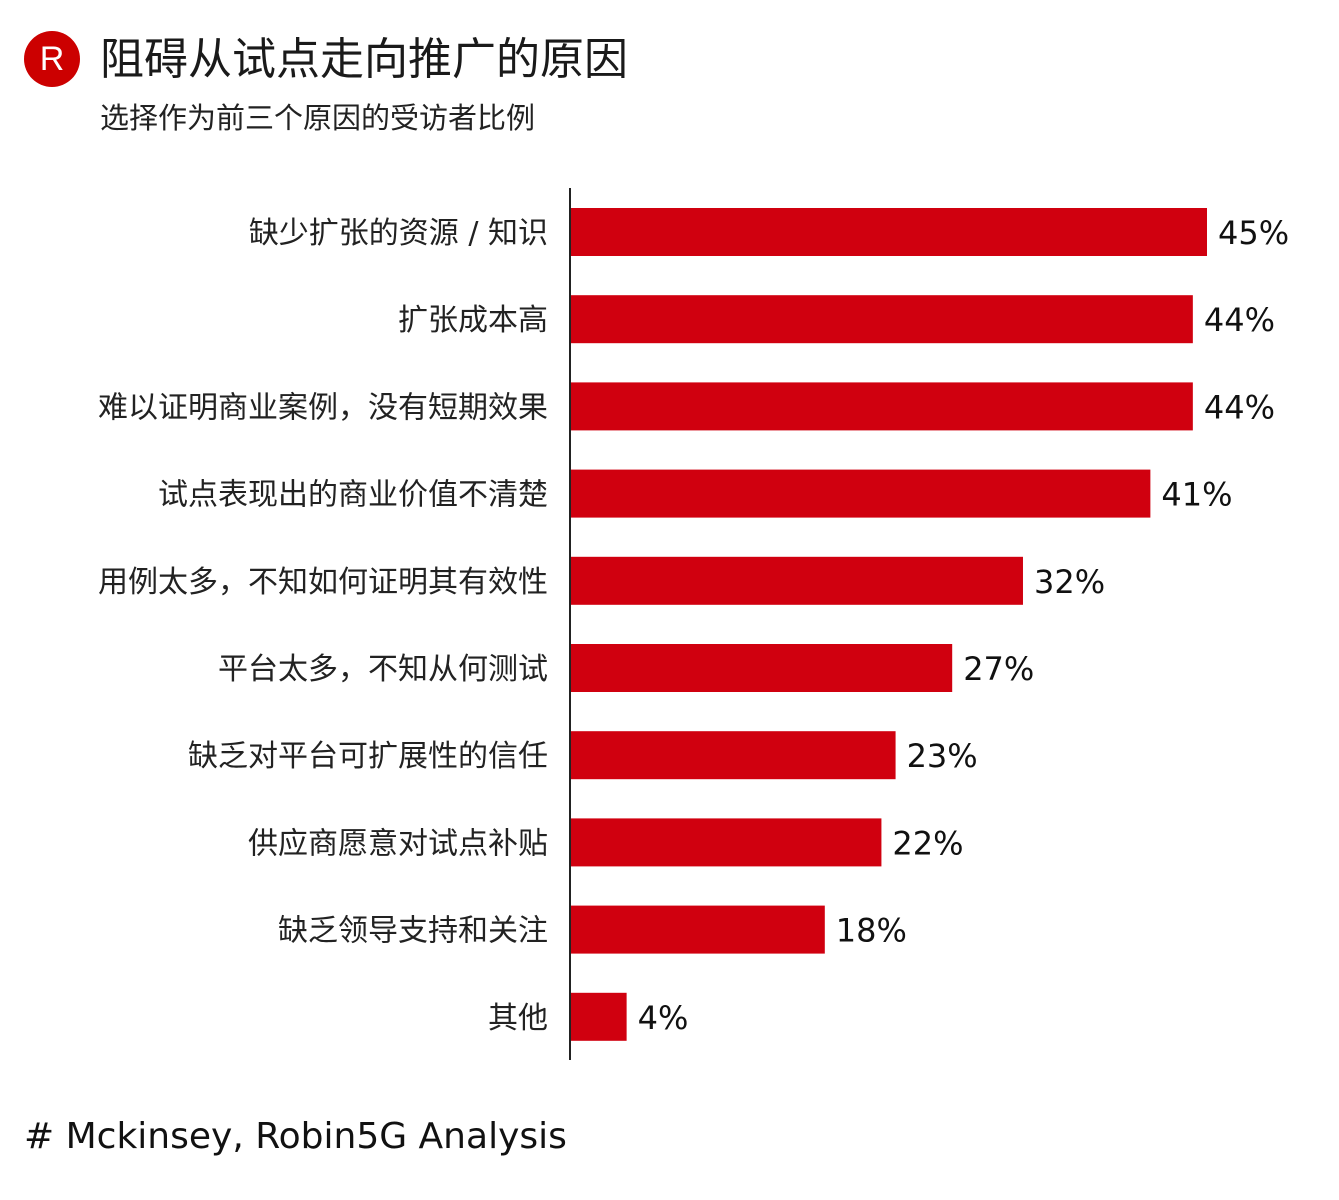 The height and width of the screenshot is (1200, 1339). I want to click on category-label: 缺少扩张的资源 / 知识, so click(398, 233).